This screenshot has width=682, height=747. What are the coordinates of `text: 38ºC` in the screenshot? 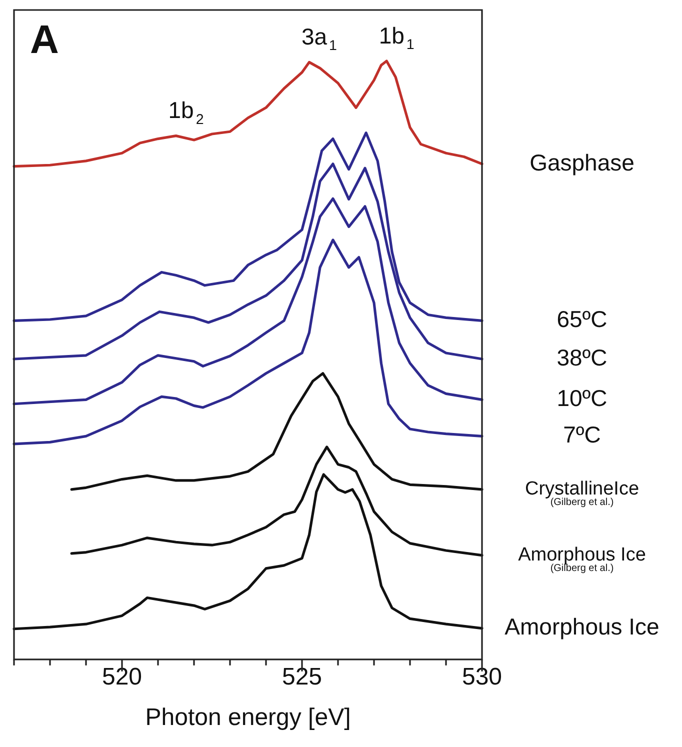 It's located at (582, 357).